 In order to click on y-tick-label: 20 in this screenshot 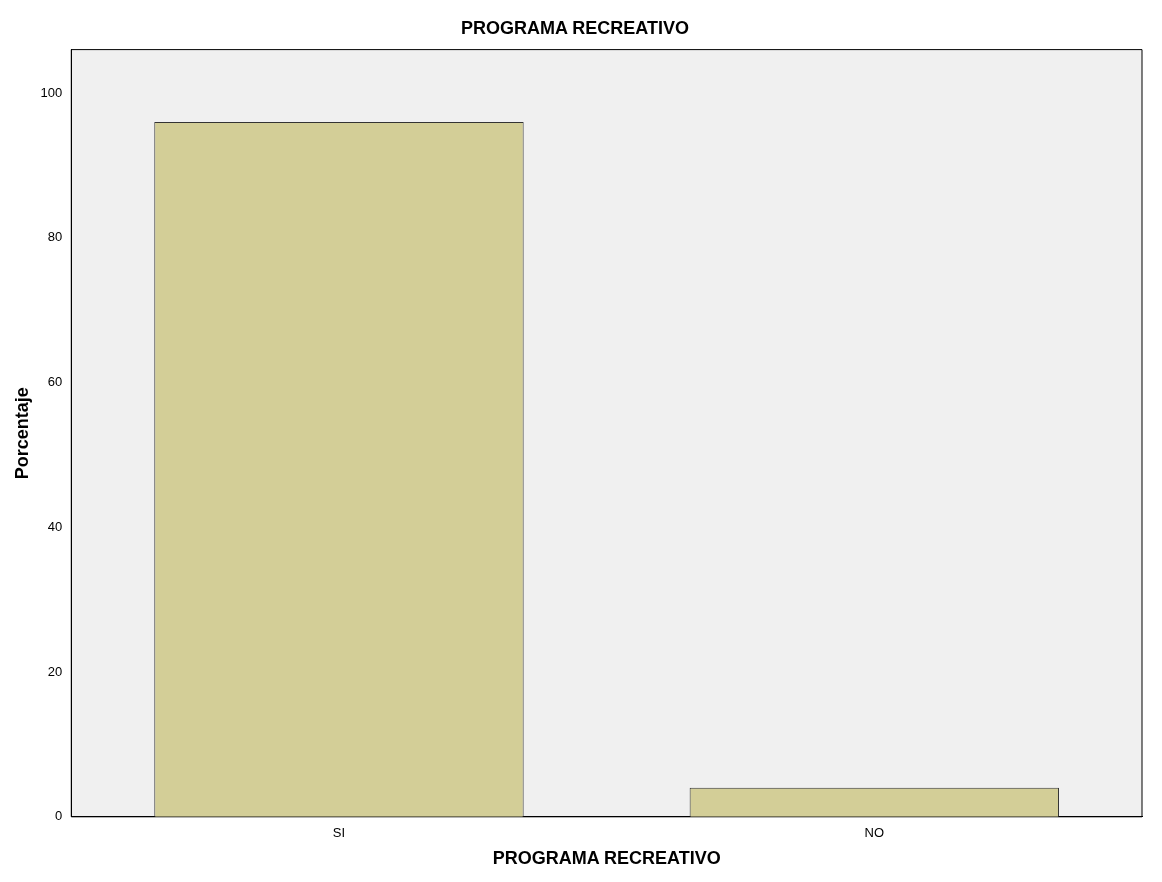, I will do `click(55, 671)`.